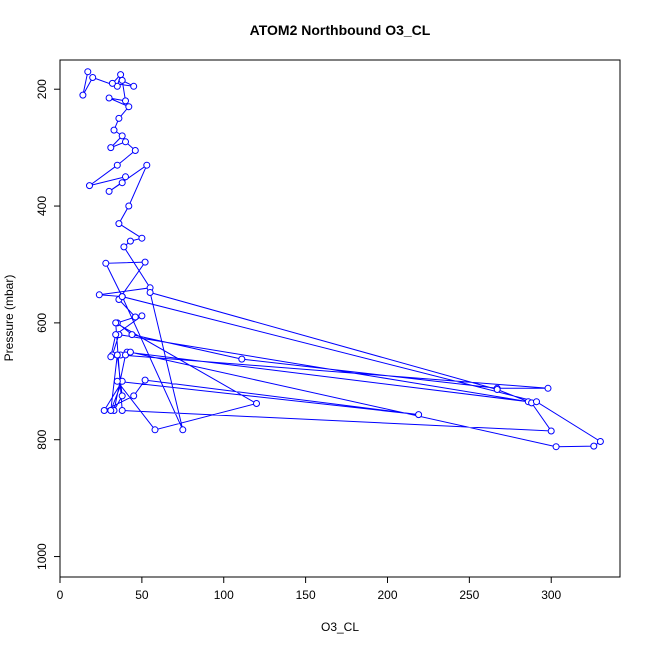 Image resolution: width=650 pixels, height=650 pixels. I want to click on x-tick-label: 100, so click(224, 595).